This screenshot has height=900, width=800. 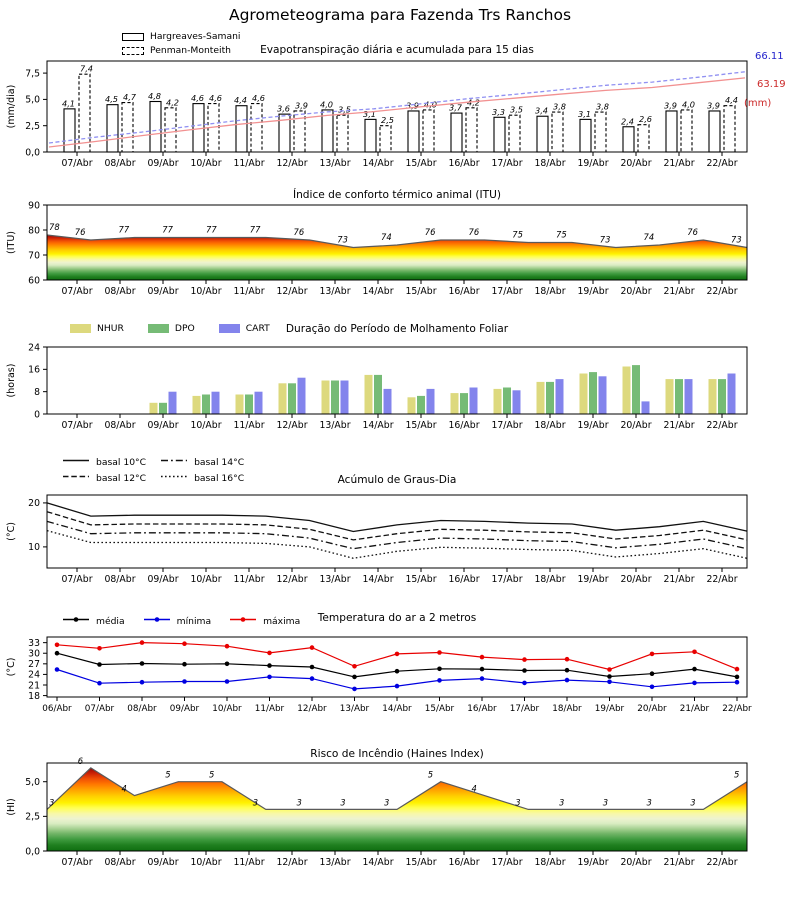 What do you see at coordinates (397, 480) in the screenshot?
I see `graus-dia-title: Acúmulo de Graus-Dia` at bounding box center [397, 480].